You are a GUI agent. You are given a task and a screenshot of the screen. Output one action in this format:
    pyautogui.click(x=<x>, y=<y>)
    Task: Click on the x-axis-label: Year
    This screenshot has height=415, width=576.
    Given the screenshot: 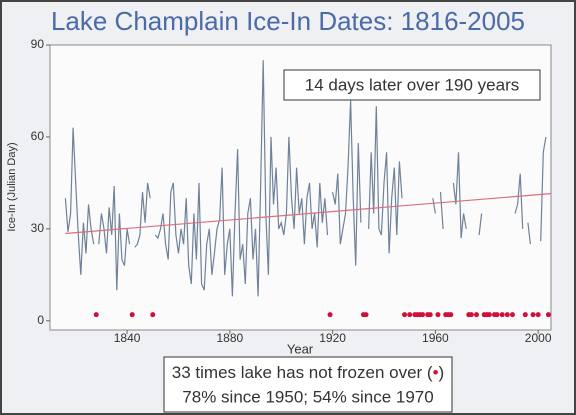 What is the action you would take?
    pyautogui.click(x=300, y=348)
    